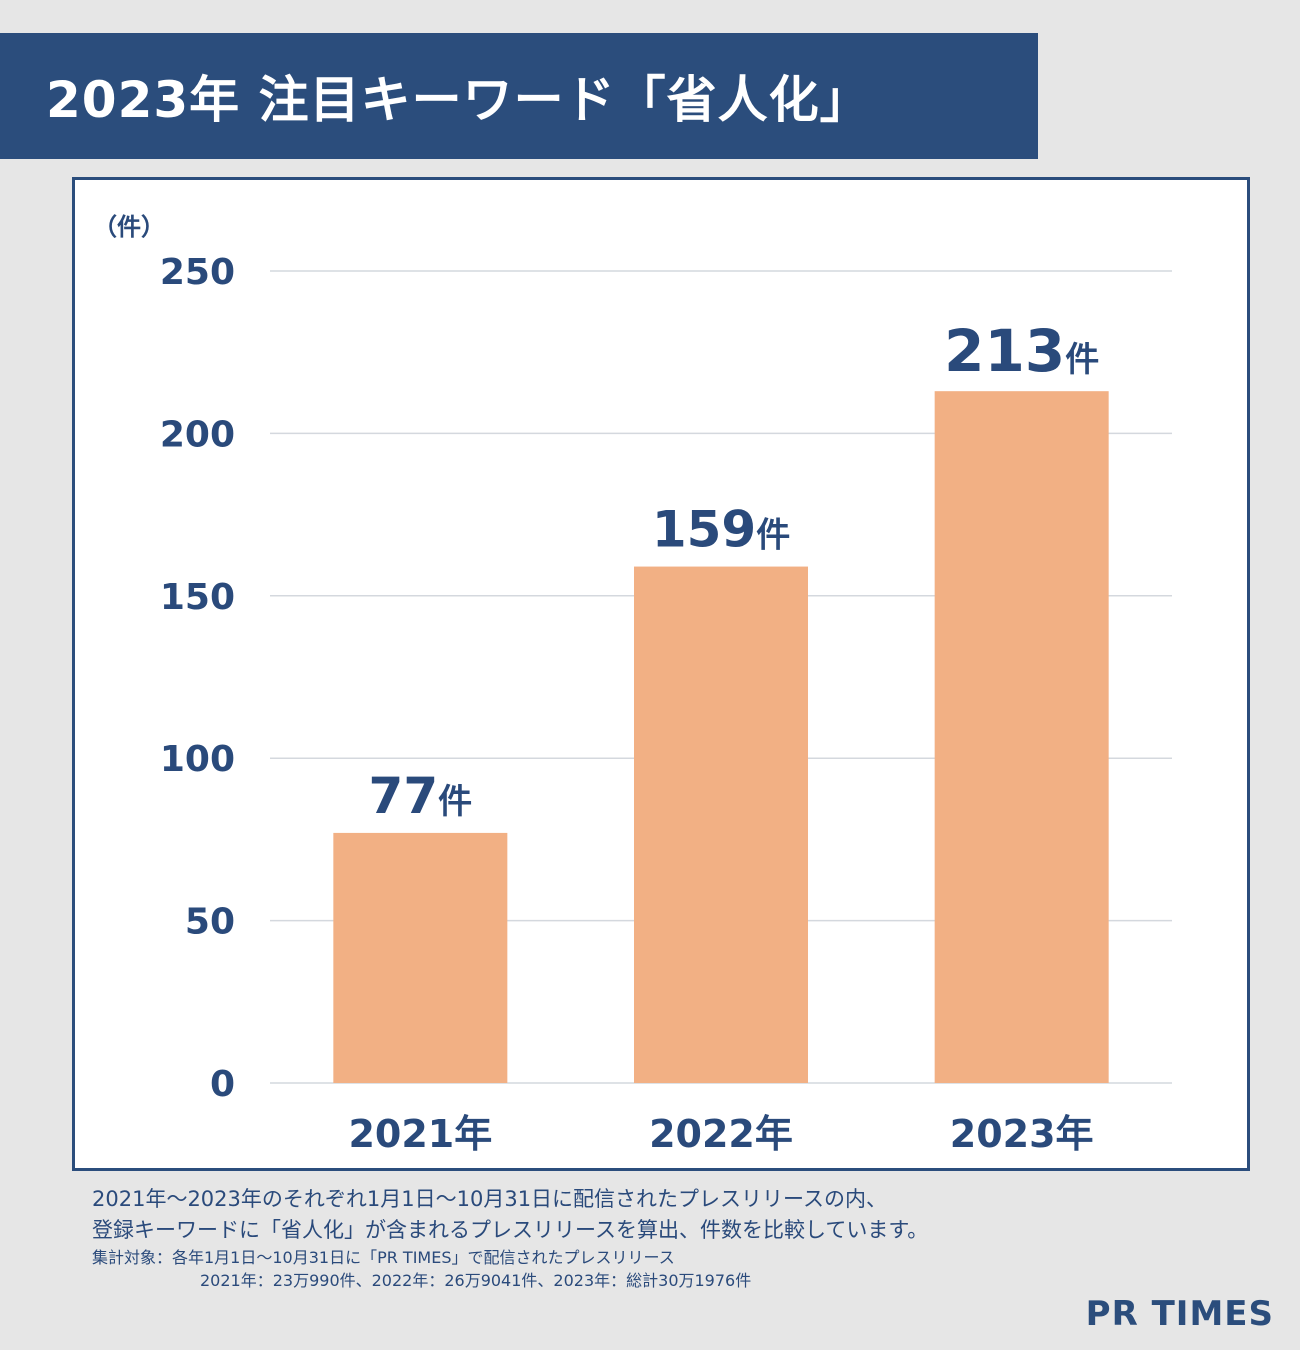  What do you see at coordinates (197, 272) in the screenshot?
I see `y-tick-label: 250` at bounding box center [197, 272].